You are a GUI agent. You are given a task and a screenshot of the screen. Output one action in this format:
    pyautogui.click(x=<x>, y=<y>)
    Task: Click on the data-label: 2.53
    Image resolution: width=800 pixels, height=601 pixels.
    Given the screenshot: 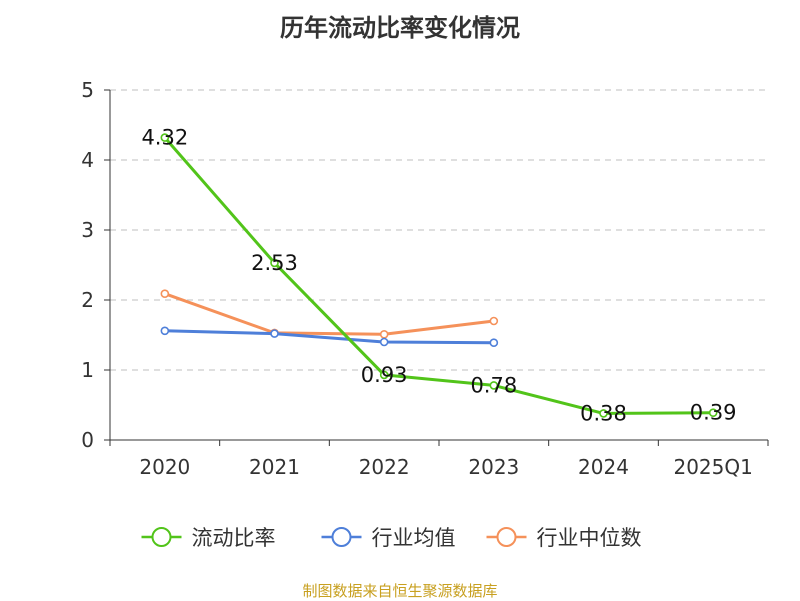 What is the action you would take?
    pyautogui.click(x=274, y=263)
    